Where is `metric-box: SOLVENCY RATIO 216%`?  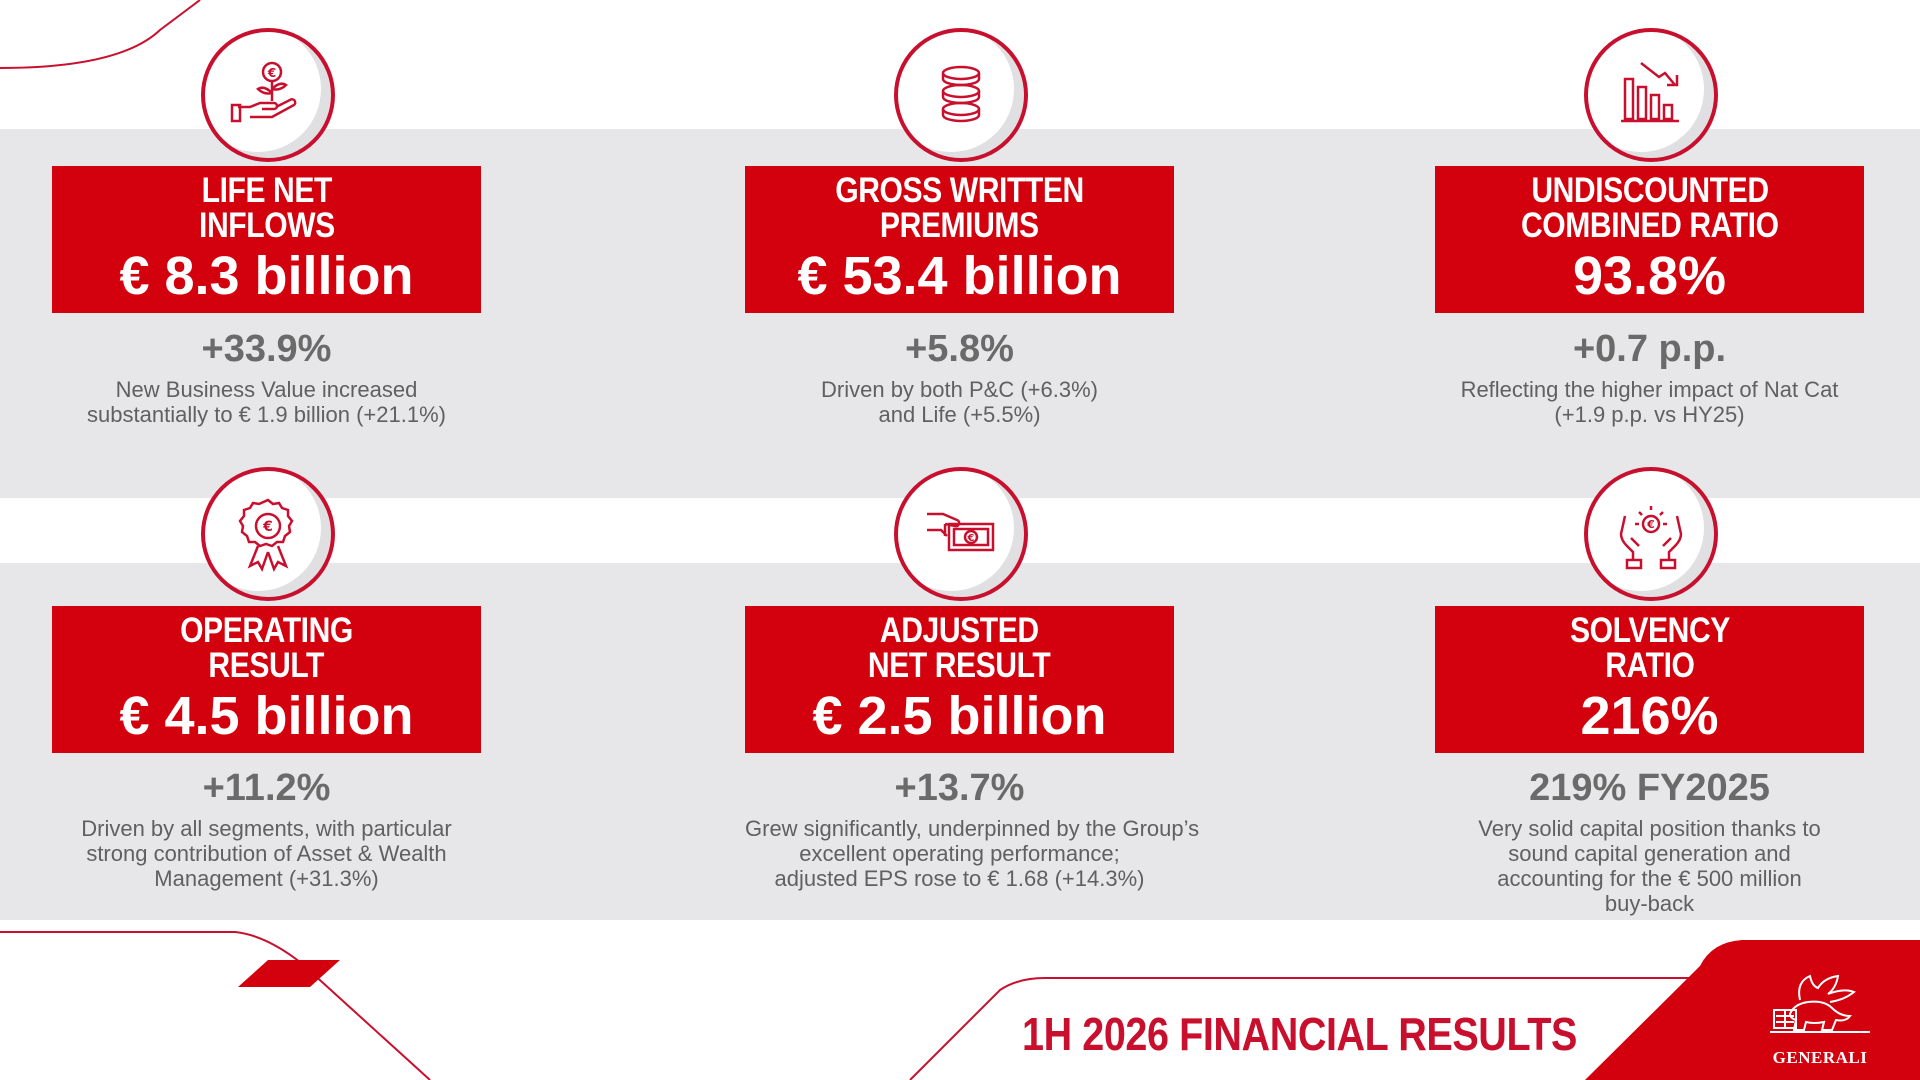
metric-box: SOLVENCY RATIO 216% is located at coordinates (1649, 679).